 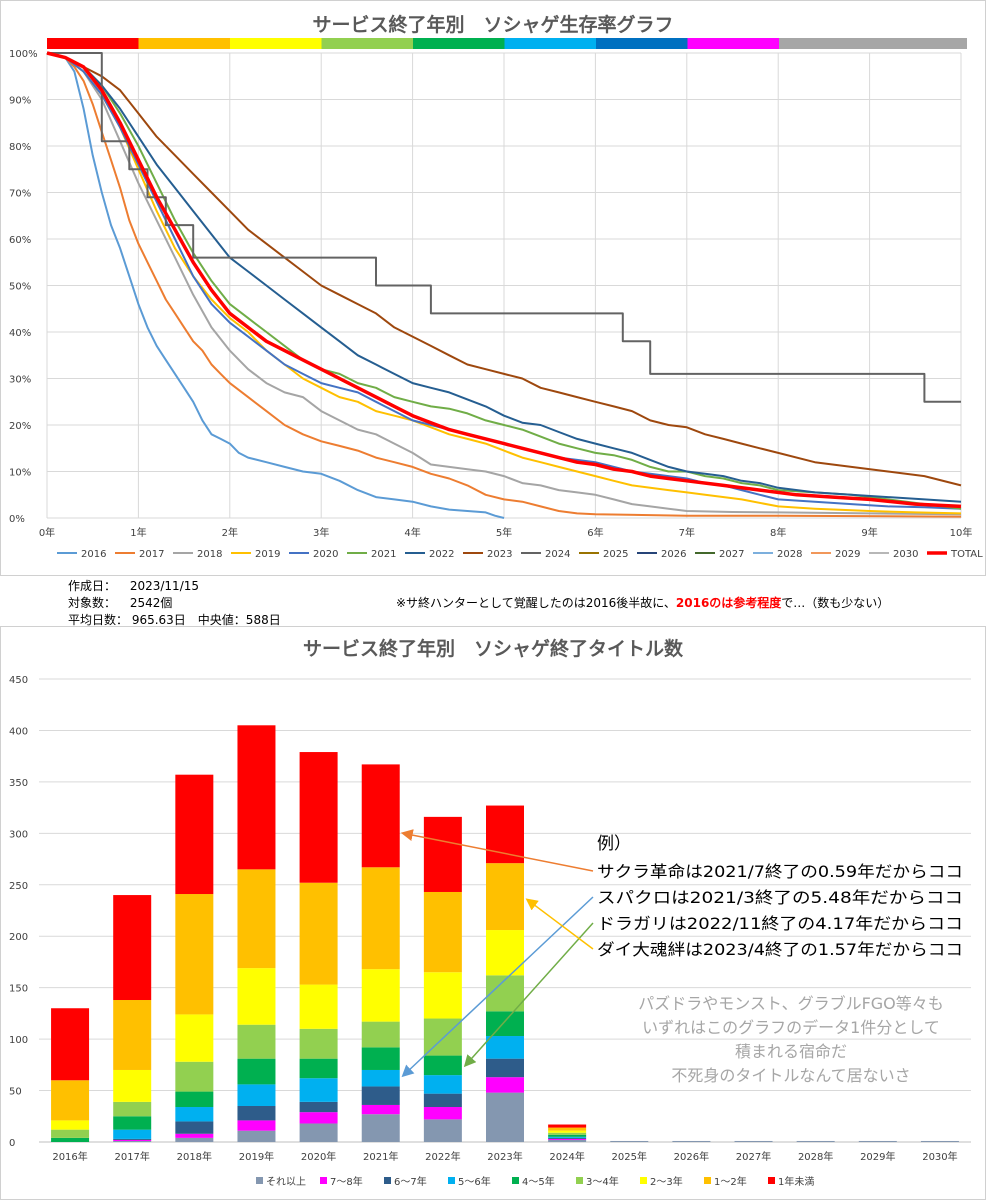 What do you see at coordinates (18, 912) in the screenshot?
I see `y-axis-ticks: 0 50 100 150 200 250 300 350 400 450` at bounding box center [18, 912].